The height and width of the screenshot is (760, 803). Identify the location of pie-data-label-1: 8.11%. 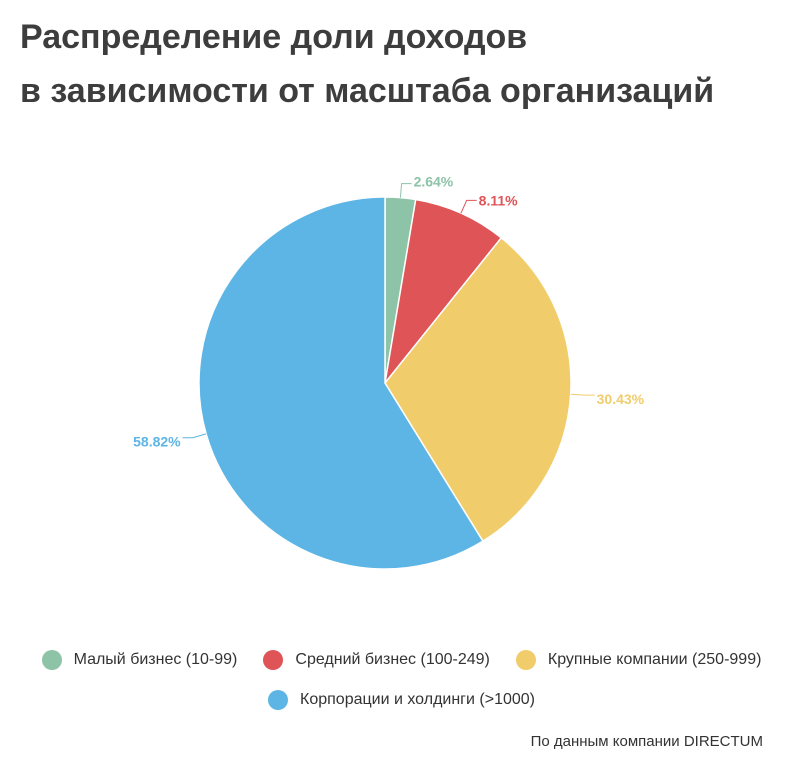
(498, 200).